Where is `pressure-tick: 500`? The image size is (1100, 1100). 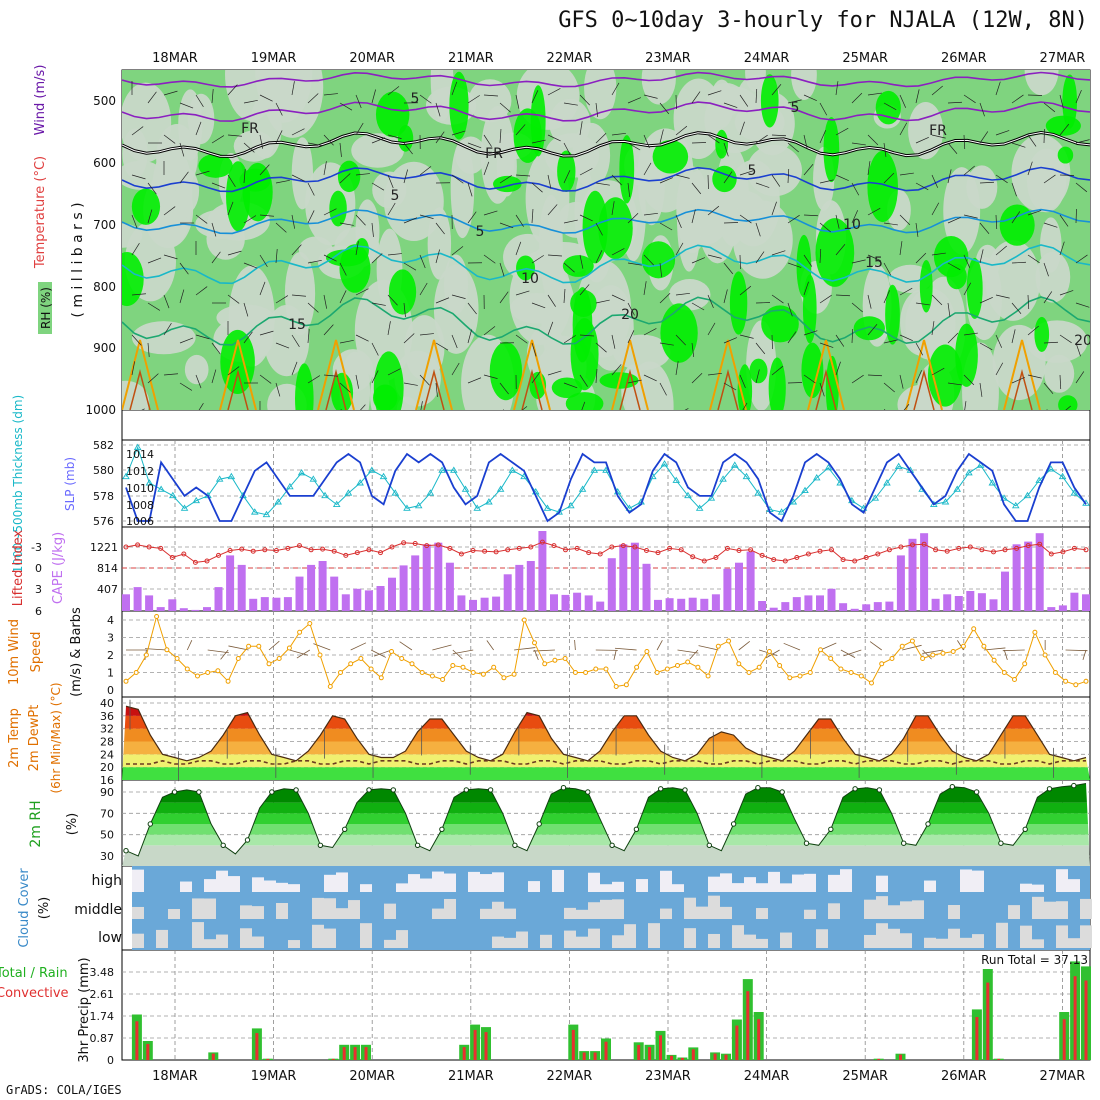
pressure-tick: 500 is located at coordinates (104, 101).